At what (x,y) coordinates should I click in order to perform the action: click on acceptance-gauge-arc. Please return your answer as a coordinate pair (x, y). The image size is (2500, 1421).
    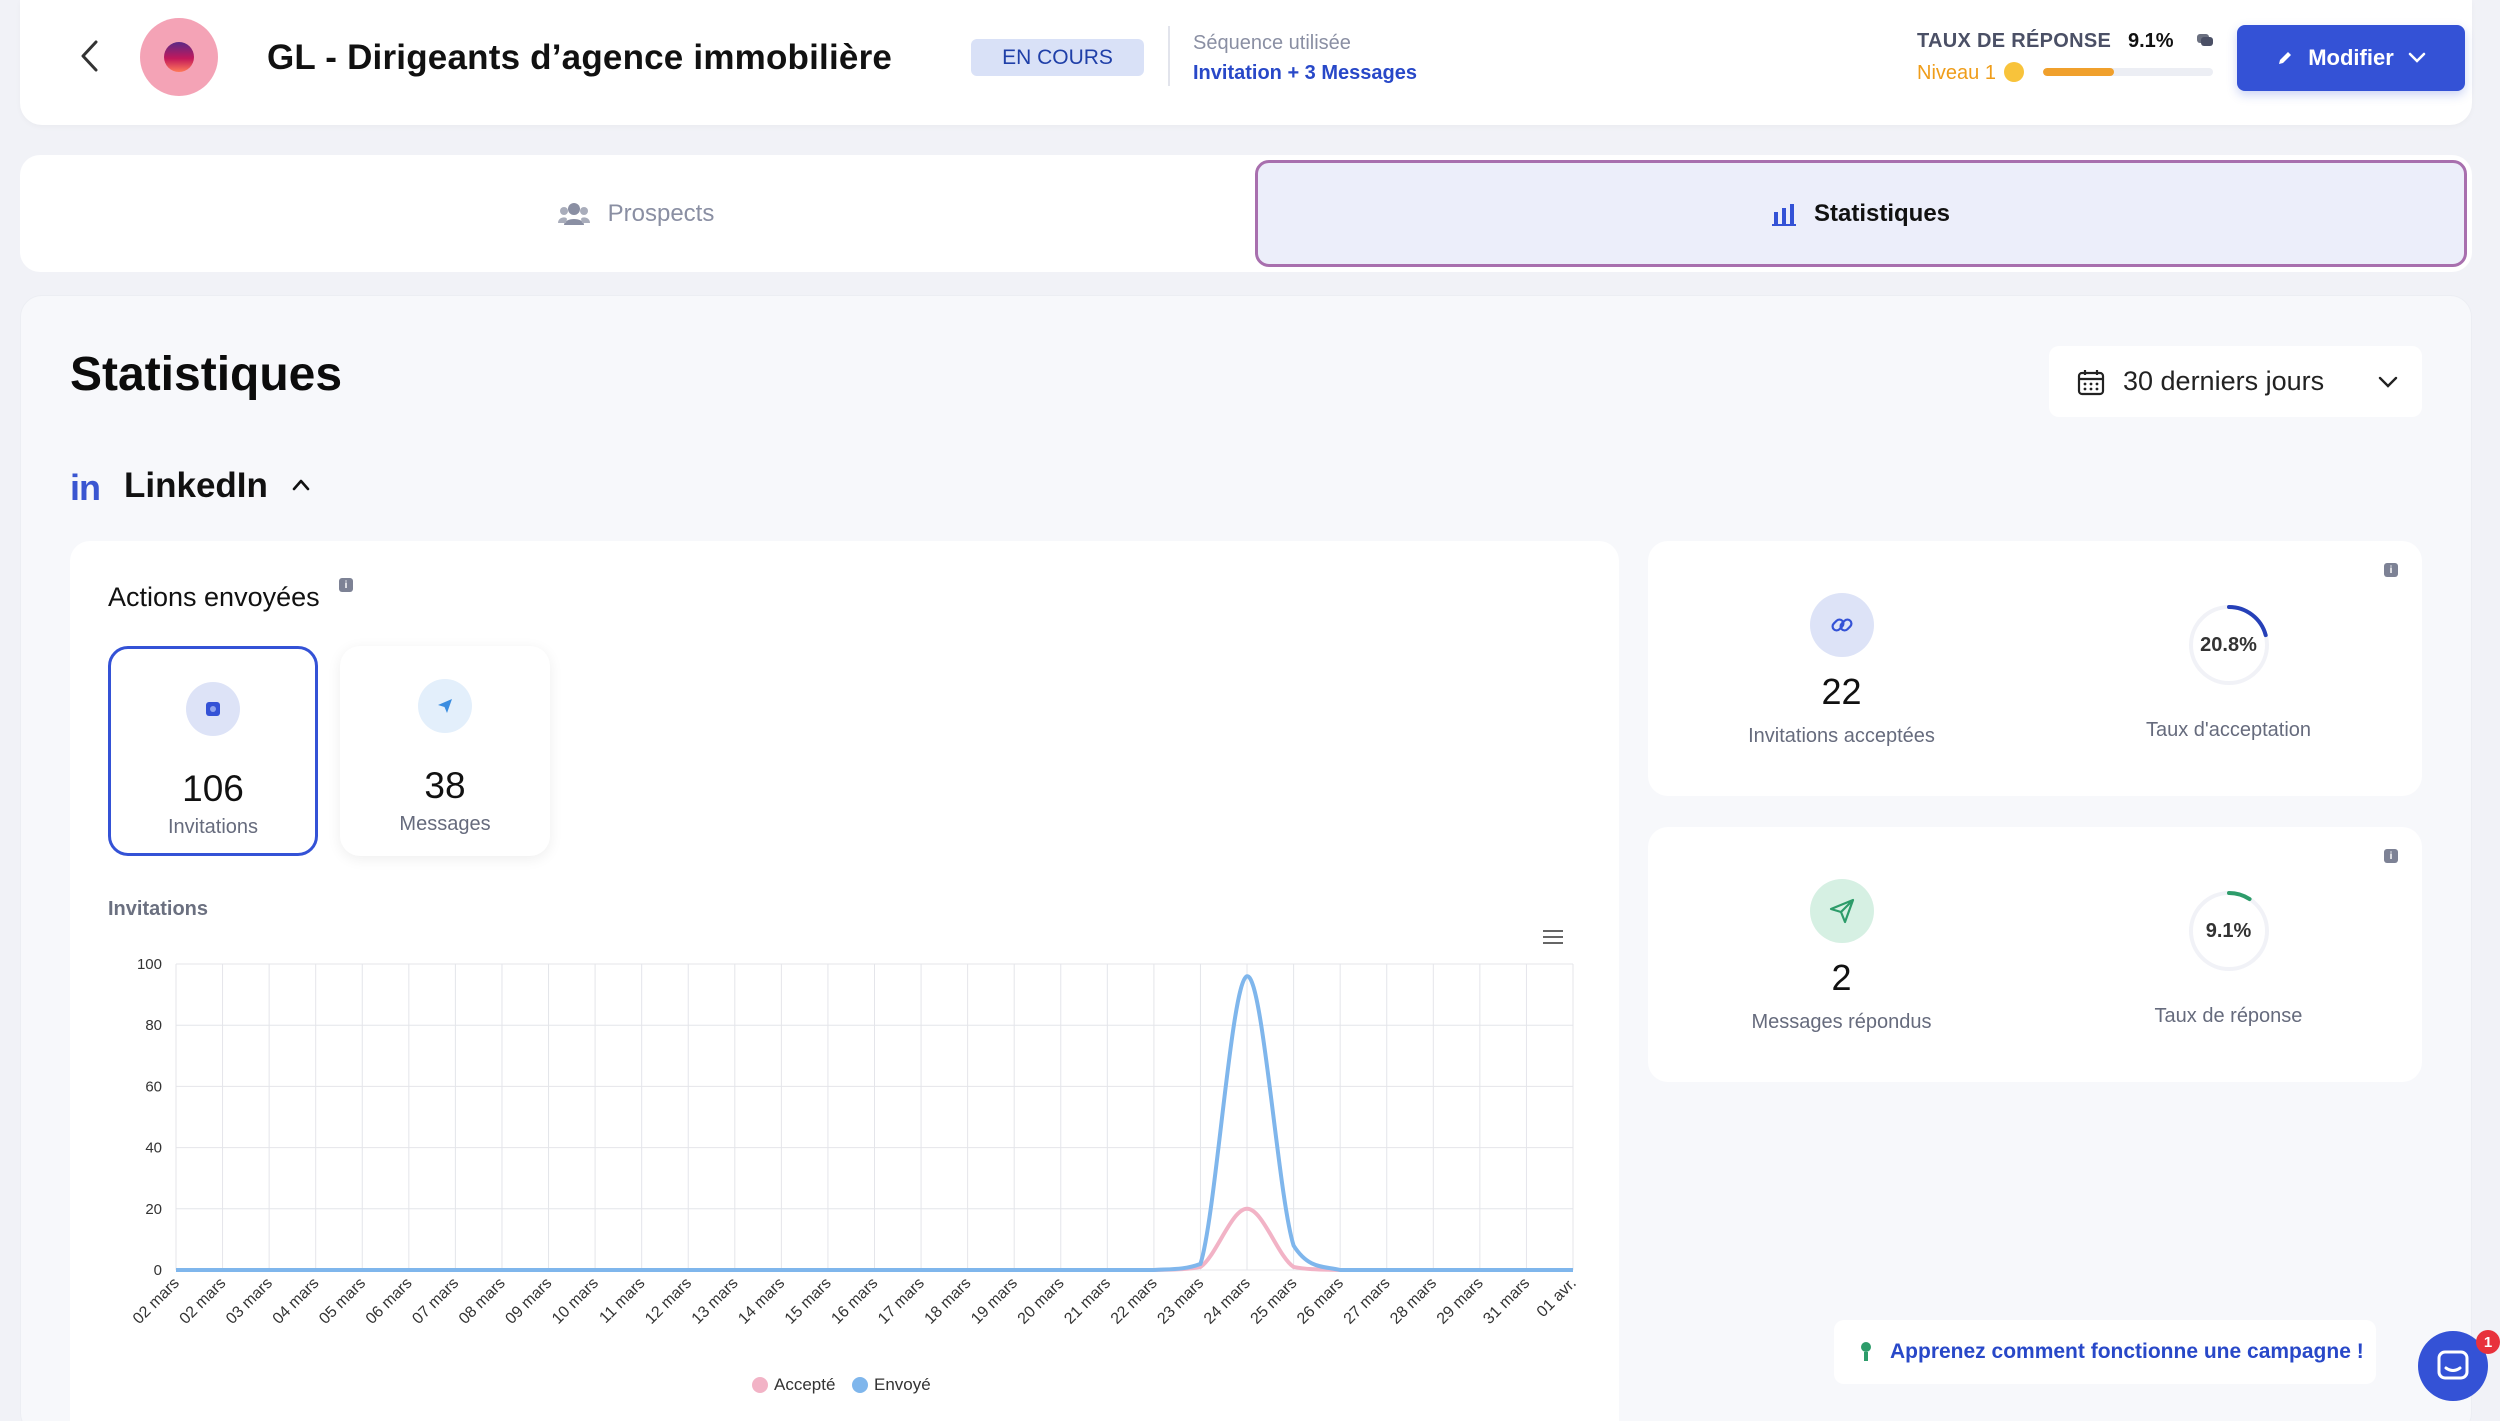
    Looking at the image, I should click on (2247, 621).